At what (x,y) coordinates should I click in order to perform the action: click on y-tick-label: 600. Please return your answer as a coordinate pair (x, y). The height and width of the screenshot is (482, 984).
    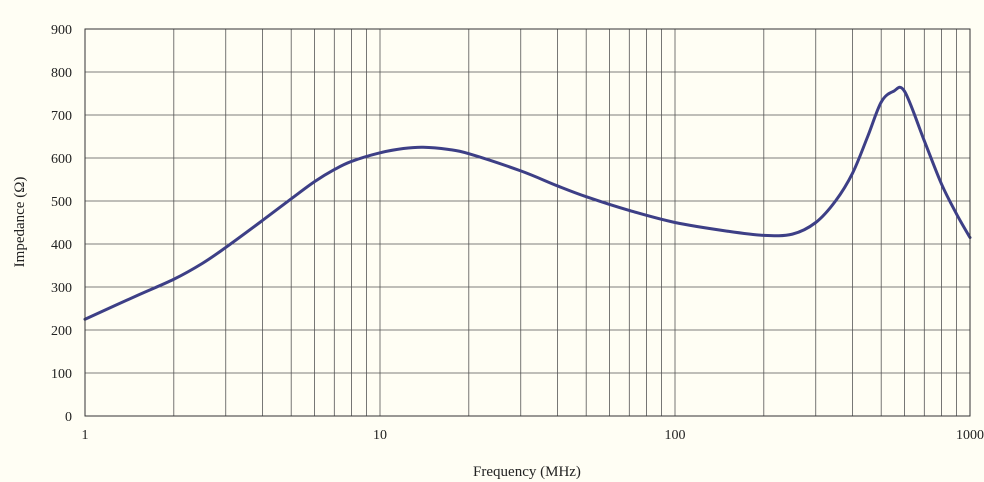
    Looking at the image, I should click on (61, 159).